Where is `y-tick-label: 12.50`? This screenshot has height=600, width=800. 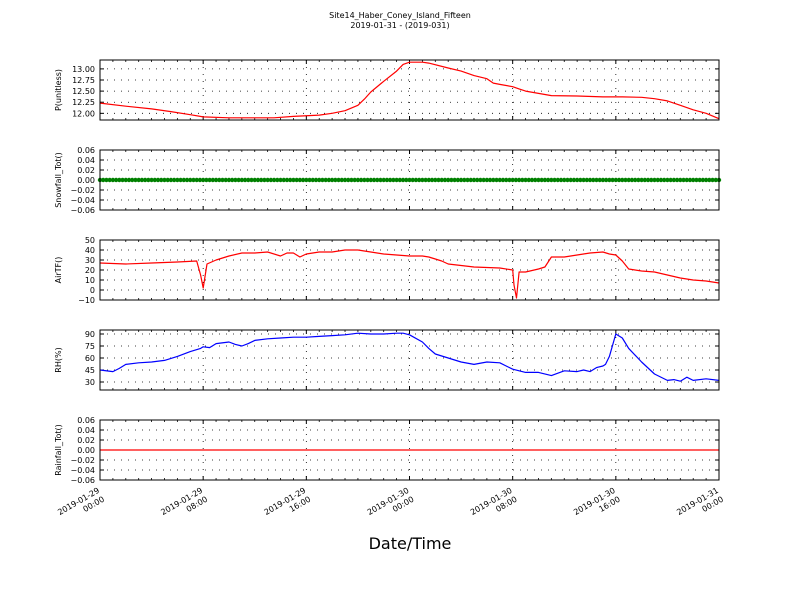
y-tick-label: 12.50 is located at coordinates (83, 91).